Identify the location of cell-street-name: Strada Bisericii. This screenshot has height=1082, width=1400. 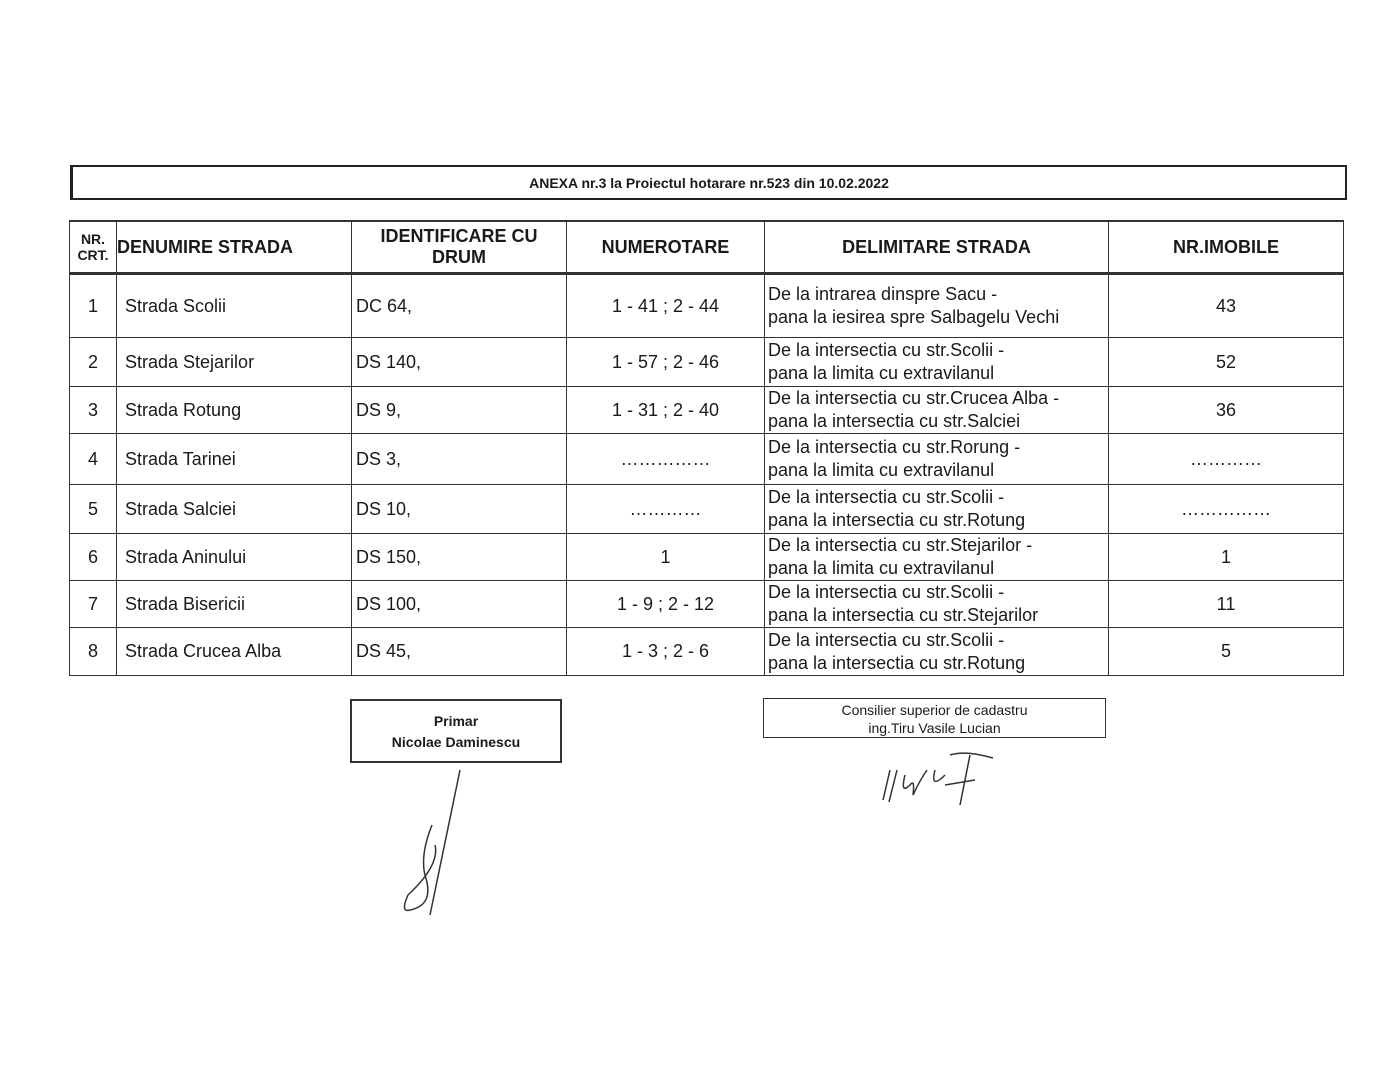
(234, 604).